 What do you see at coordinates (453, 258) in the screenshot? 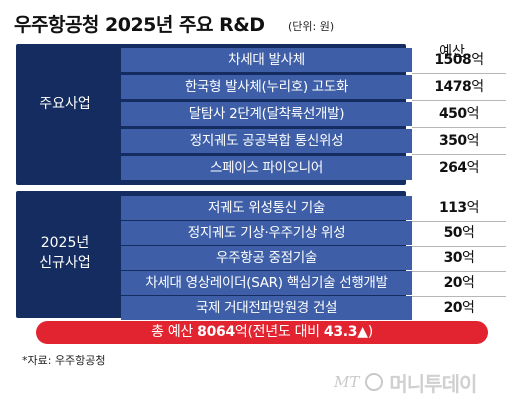
I see `budget-value: 30` at bounding box center [453, 258].